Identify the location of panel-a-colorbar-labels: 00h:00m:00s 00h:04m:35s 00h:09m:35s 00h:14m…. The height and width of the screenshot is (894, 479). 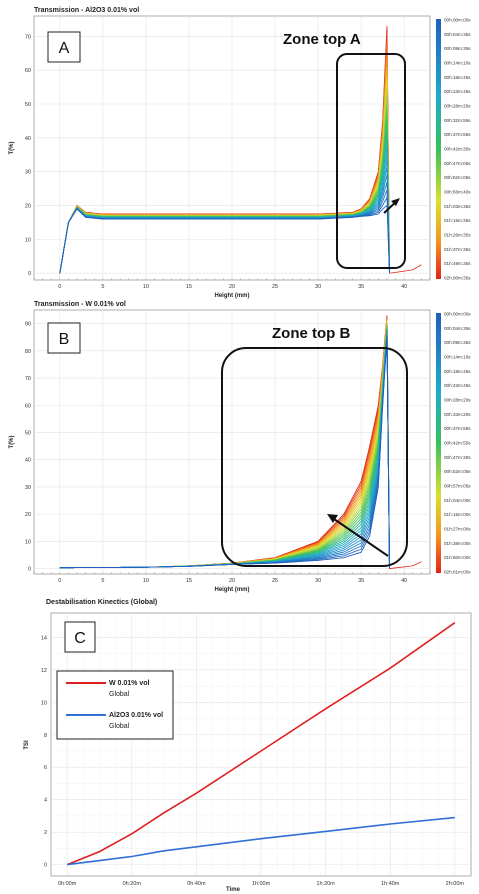
(457, 149).